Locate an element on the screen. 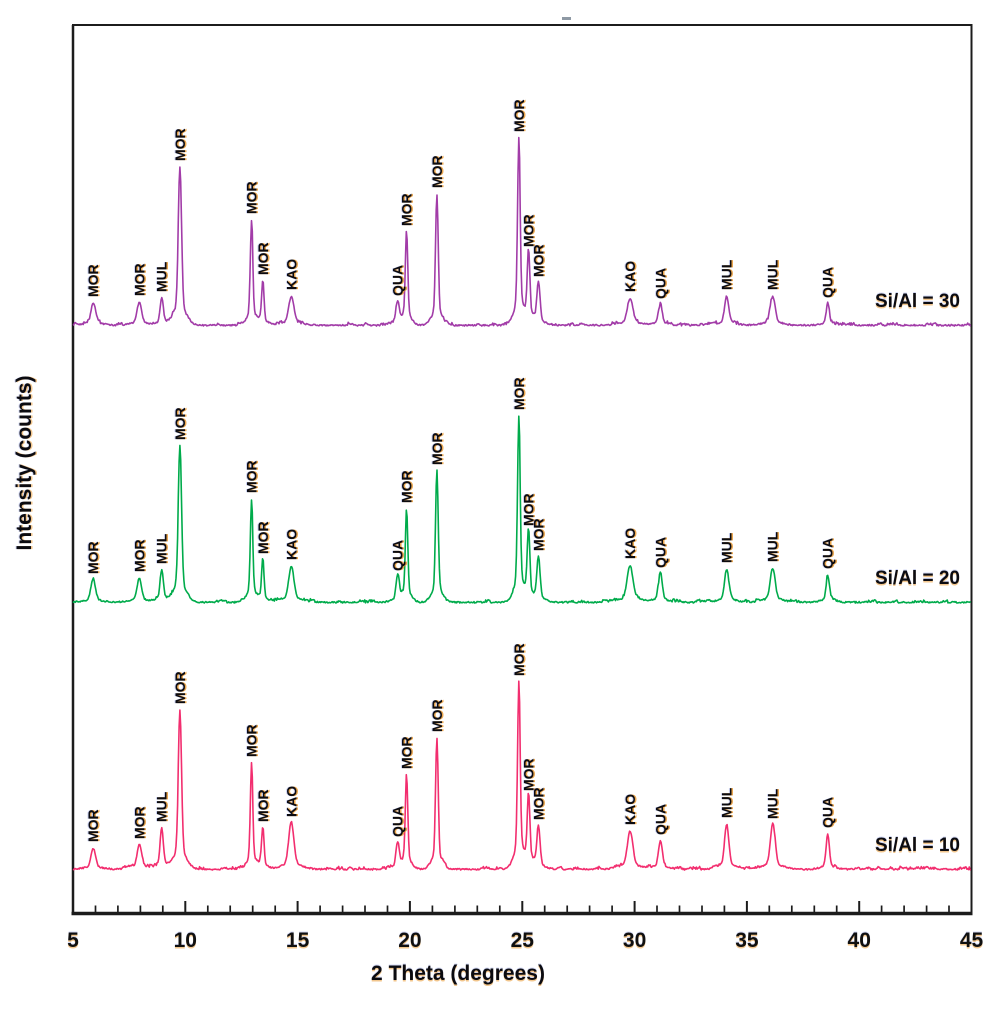 The width and height of the screenshot is (1002, 1015). x-tick-label: 15 is located at coordinates (298, 940).